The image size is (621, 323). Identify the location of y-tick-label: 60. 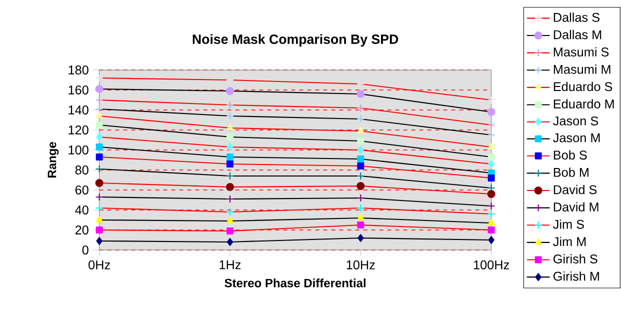
(81, 190).